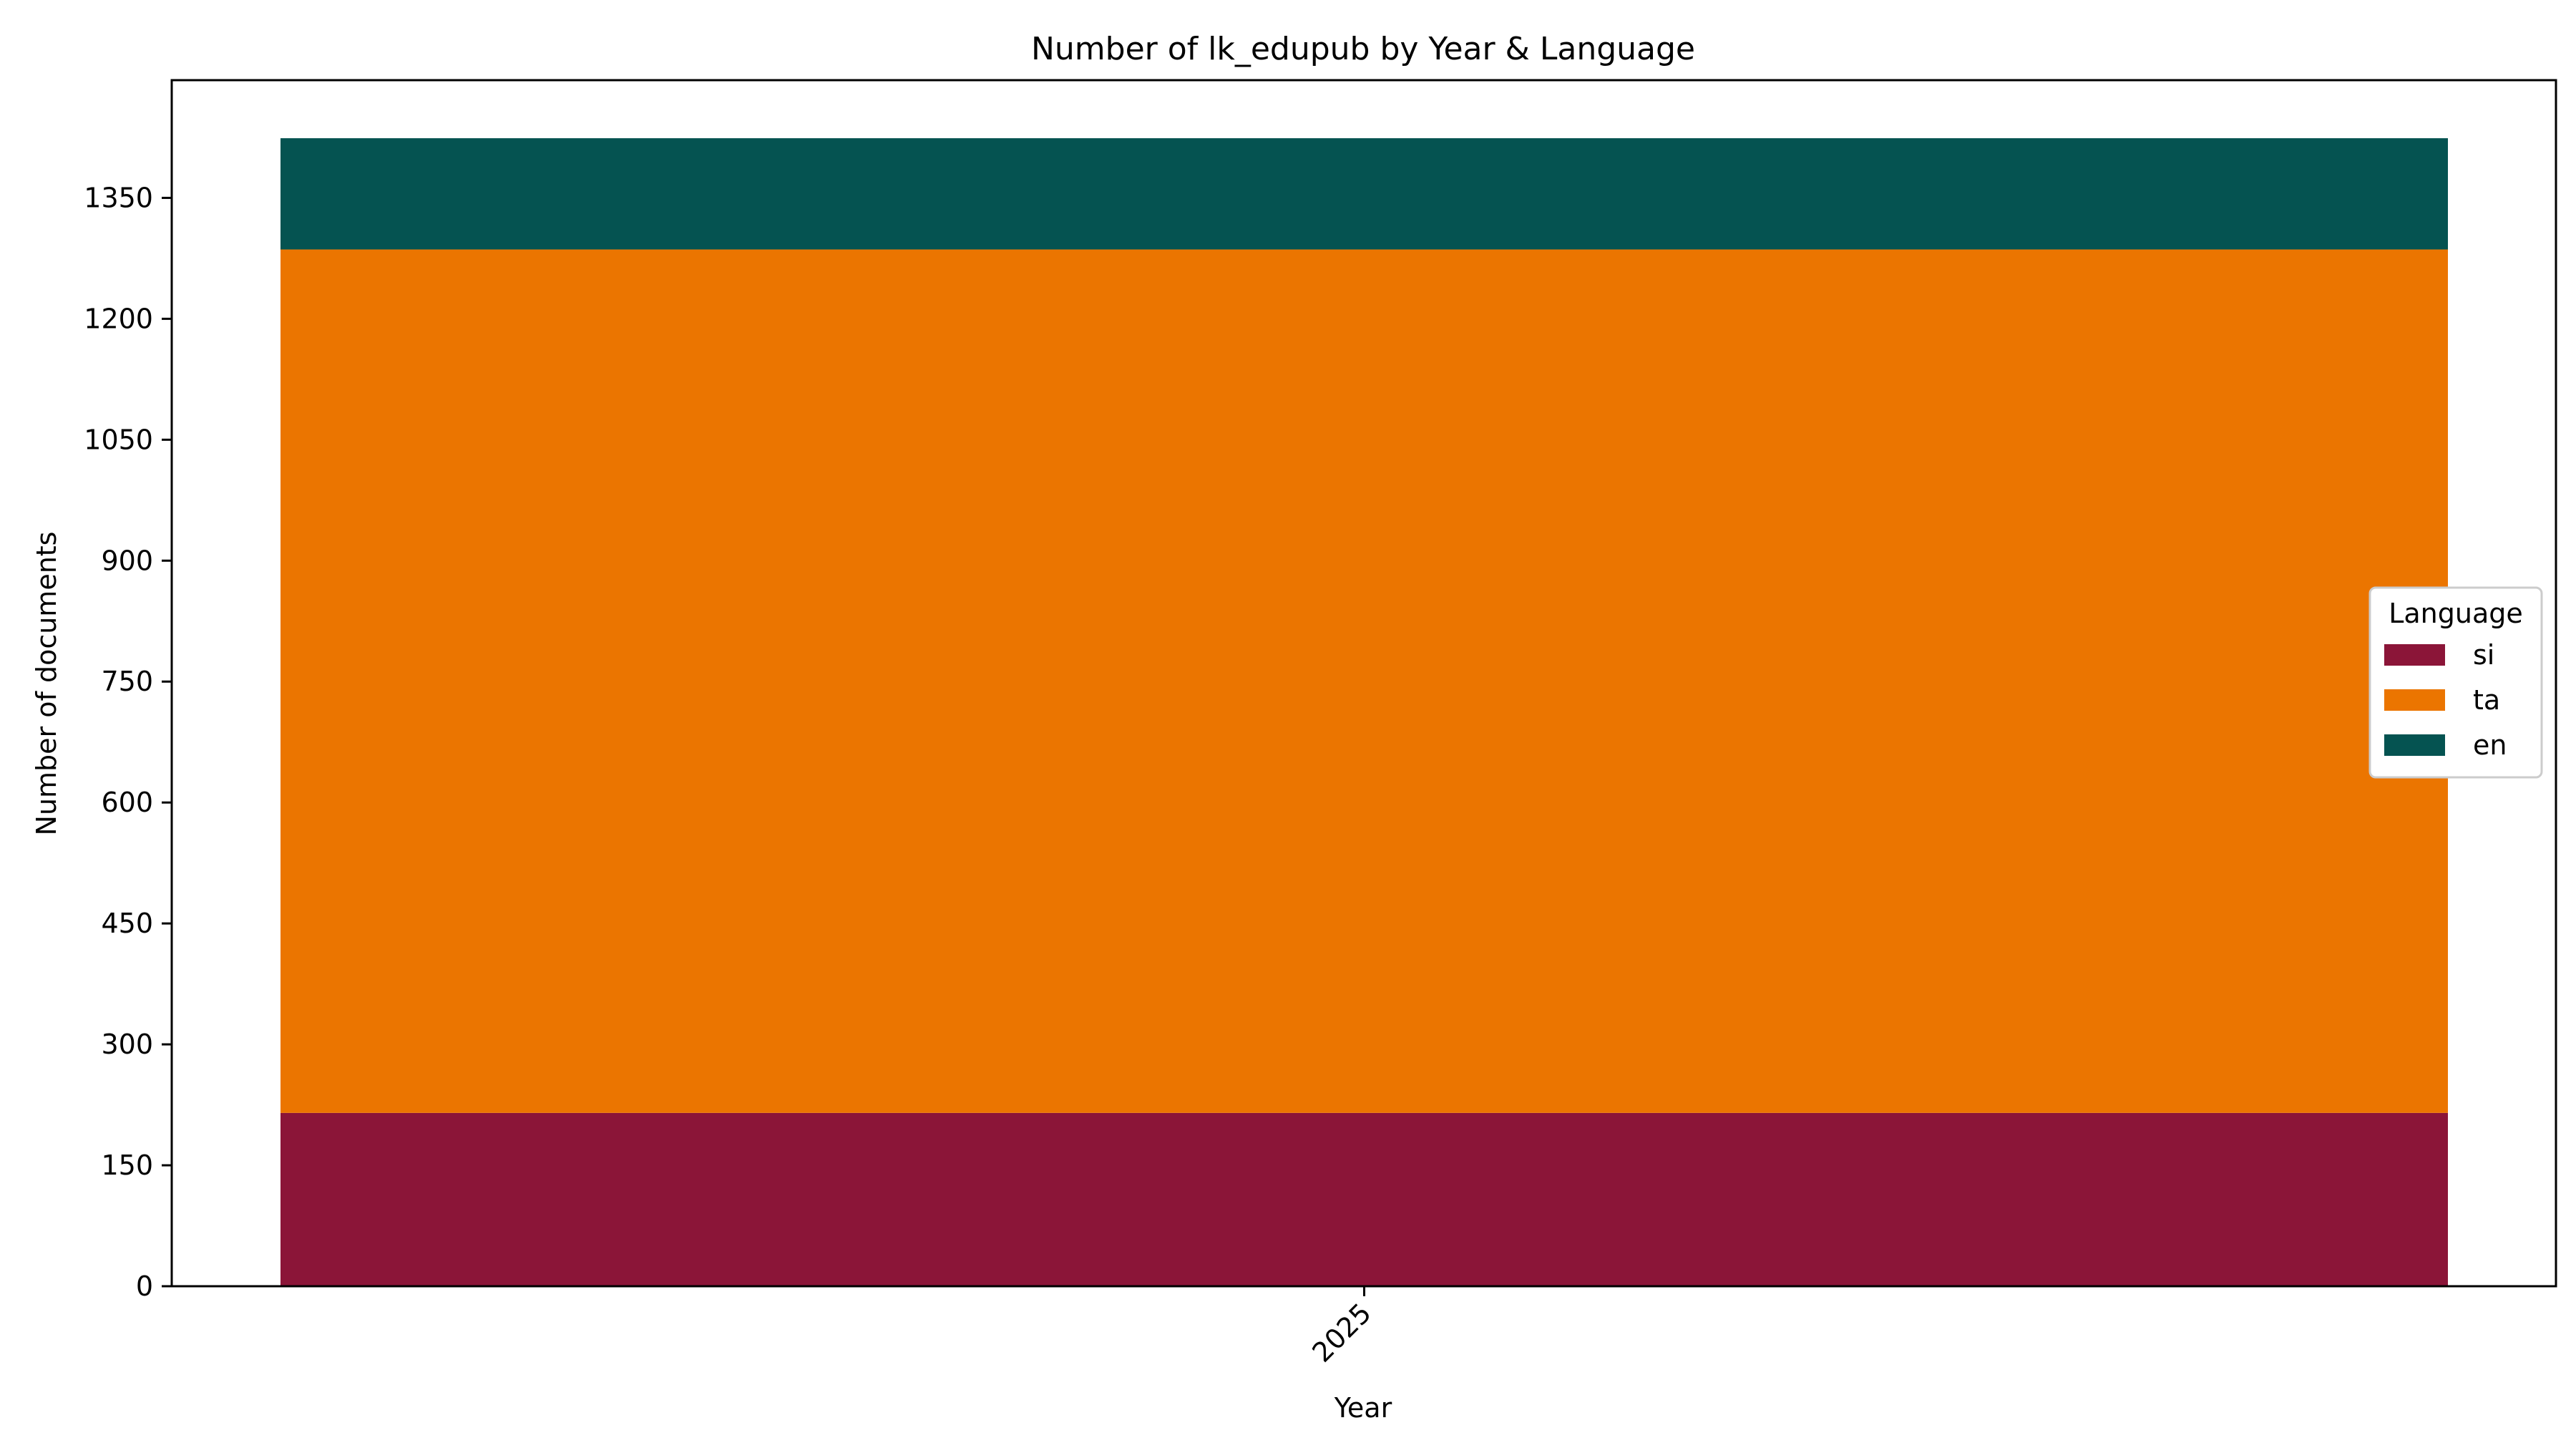 The image size is (2576, 1453). What do you see at coordinates (118, 197) in the screenshot?
I see `y-tick-label: 1350` at bounding box center [118, 197].